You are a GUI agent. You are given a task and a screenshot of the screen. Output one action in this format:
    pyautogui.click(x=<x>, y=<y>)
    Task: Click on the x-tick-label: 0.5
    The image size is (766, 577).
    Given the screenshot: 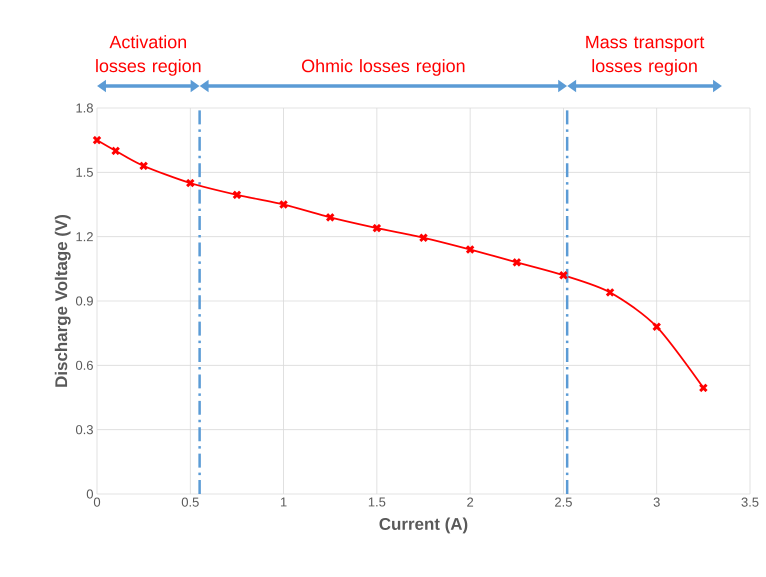 What is the action you would take?
    pyautogui.click(x=190, y=502)
    